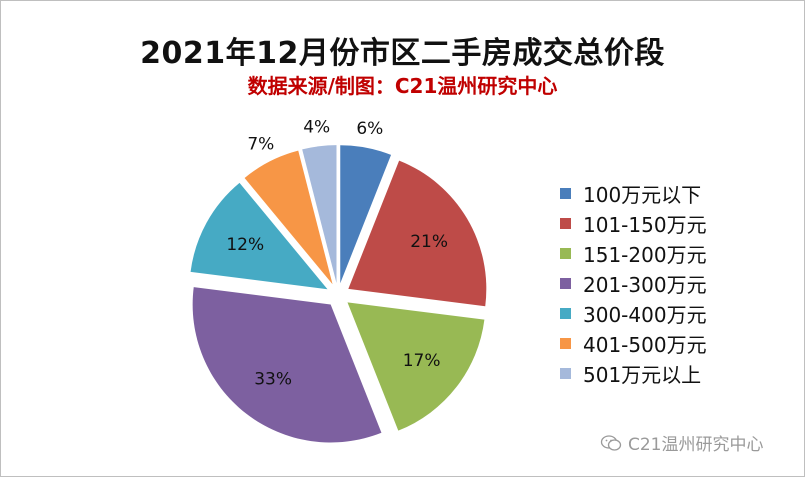 The height and width of the screenshot is (477, 805). What do you see at coordinates (642, 194) in the screenshot?
I see `legend-label: 100万元以下` at bounding box center [642, 194].